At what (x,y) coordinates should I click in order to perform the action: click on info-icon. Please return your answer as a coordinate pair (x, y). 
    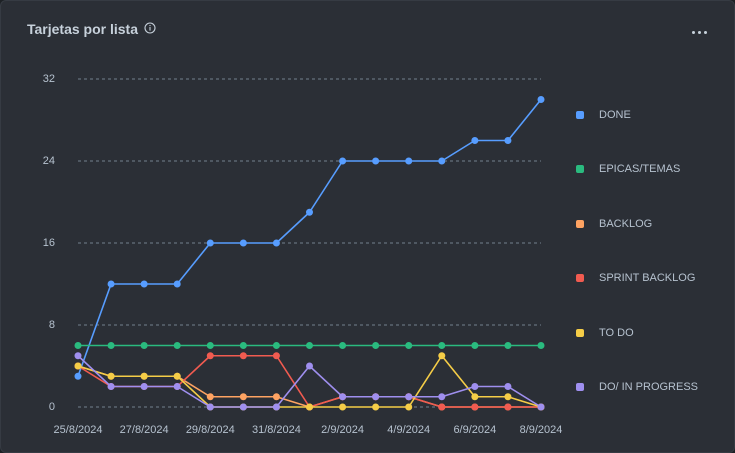
    Looking at the image, I should click on (150, 28).